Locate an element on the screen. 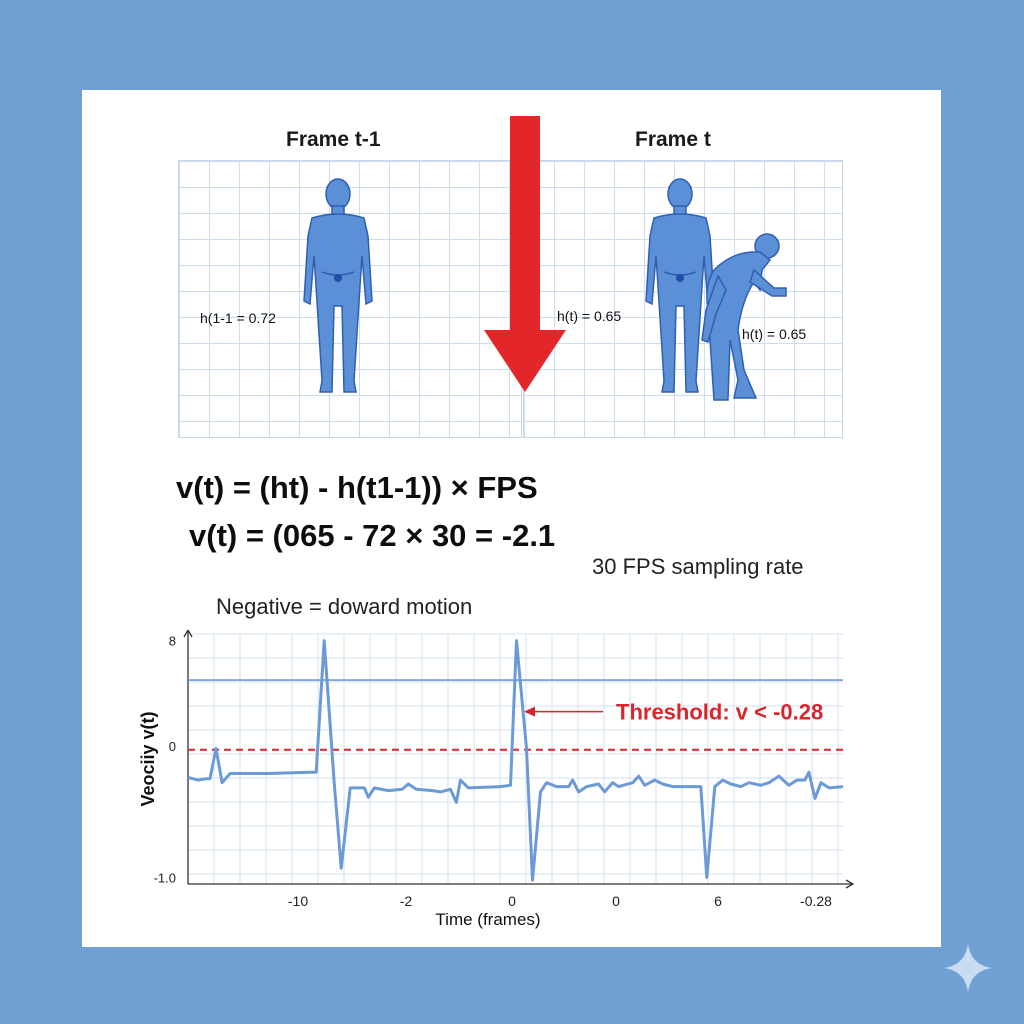 The height and width of the screenshot is (1024, 1024). x-axis-title: Time (frames) is located at coordinates (487, 919).